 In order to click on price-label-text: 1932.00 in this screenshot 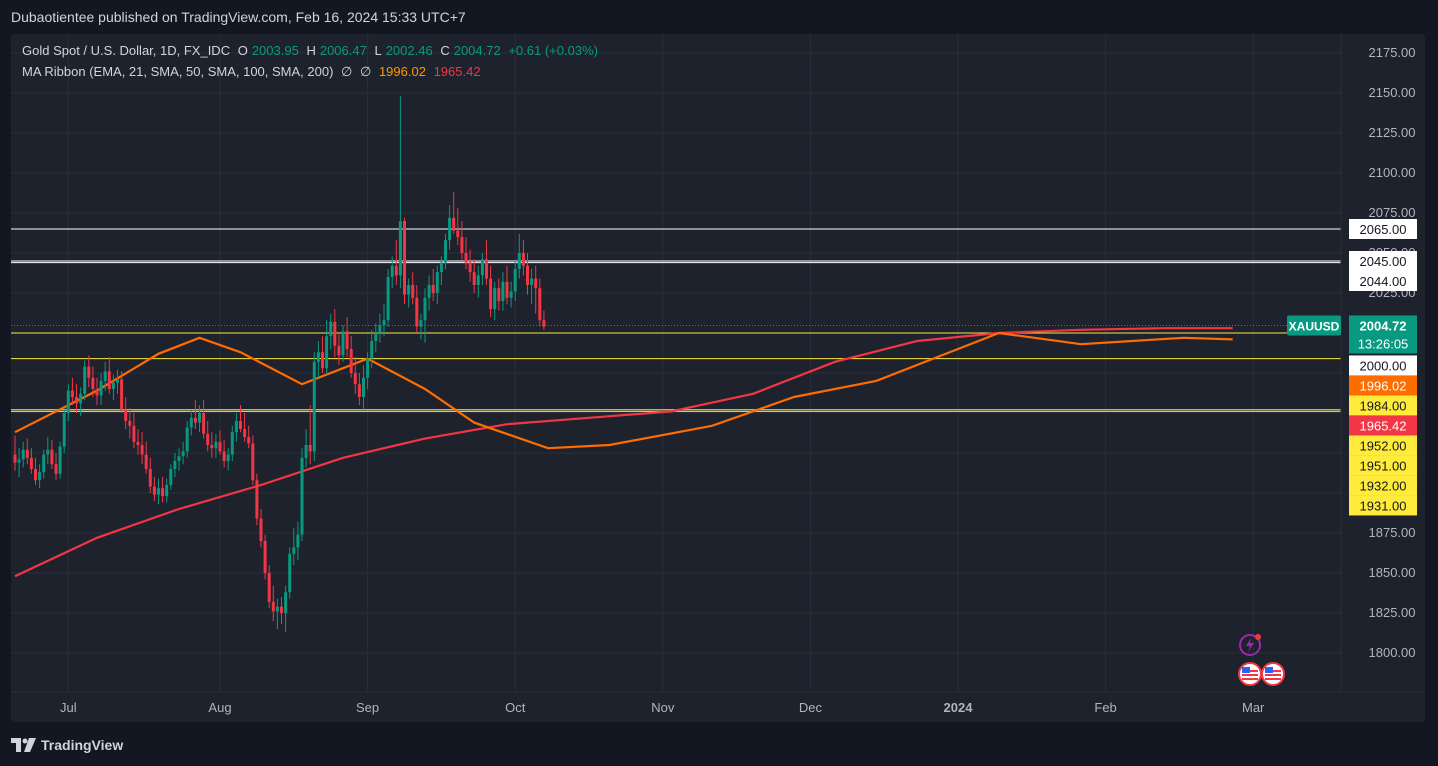, I will do `click(1383, 485)`.